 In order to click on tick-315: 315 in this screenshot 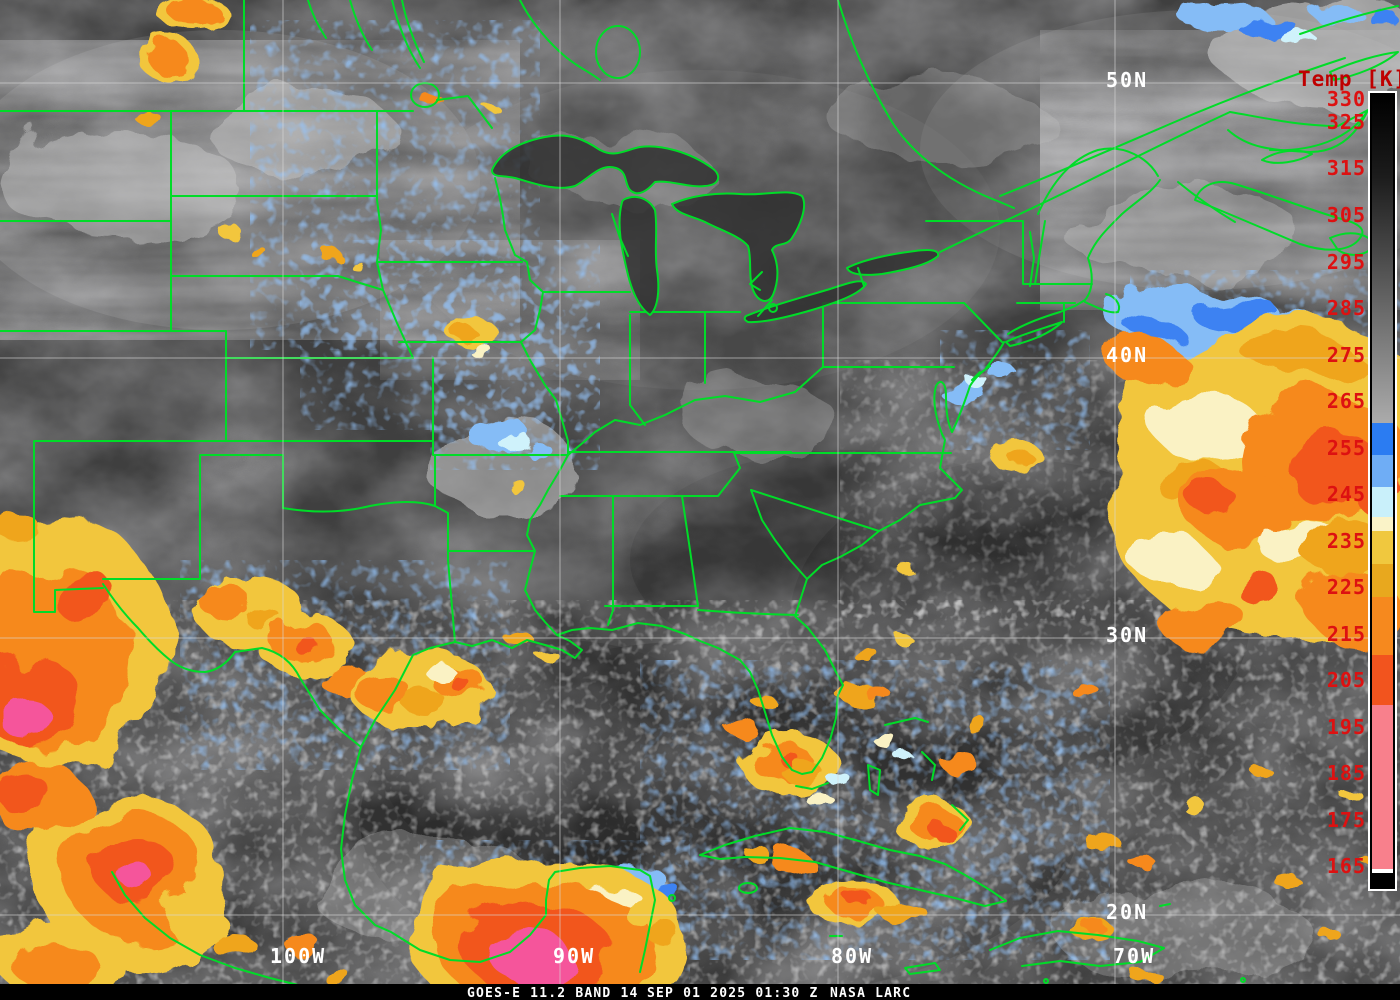, I will do `click(1346, 168)`.